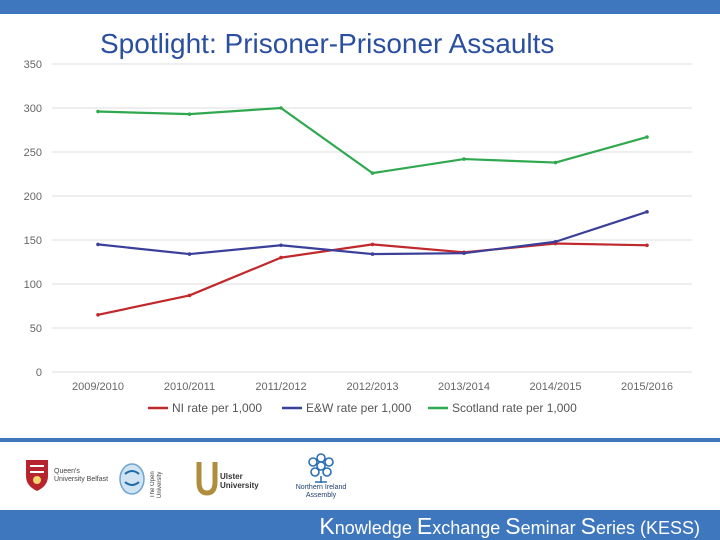  Describe the element at coordinates (37, 475) in the screenshot. I see `queens-crest-icon` at that location.